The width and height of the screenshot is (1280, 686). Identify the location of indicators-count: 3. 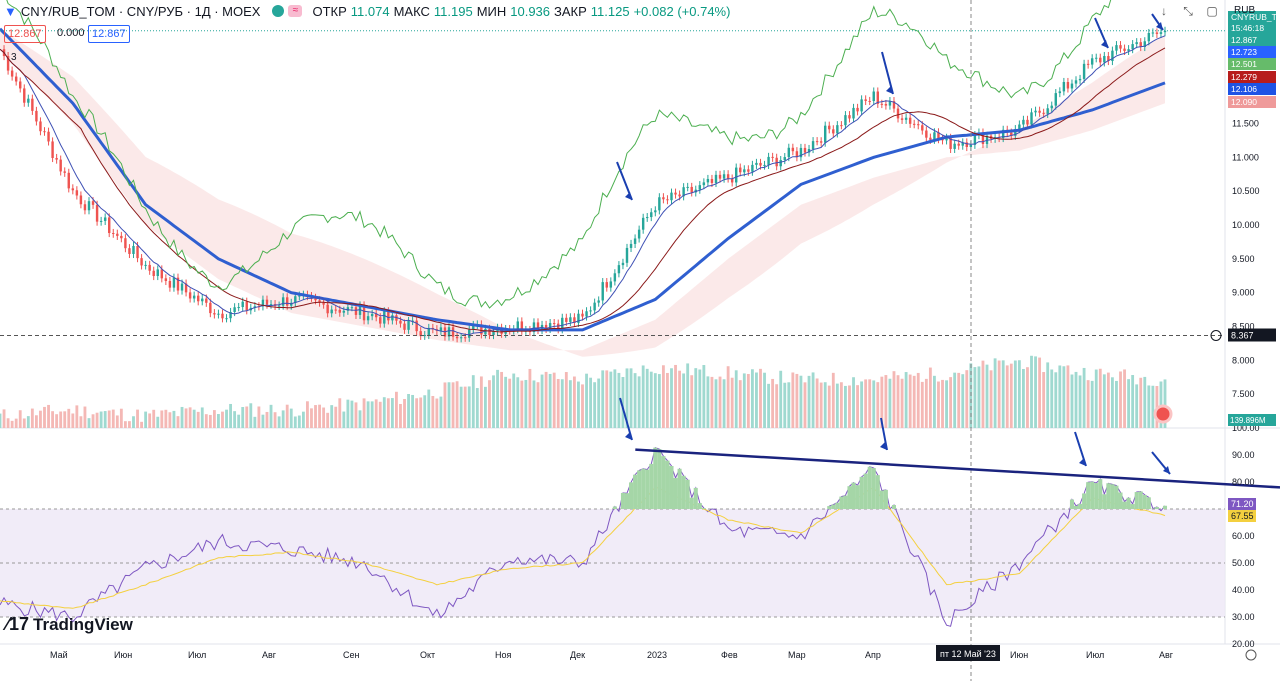
(14, 57).